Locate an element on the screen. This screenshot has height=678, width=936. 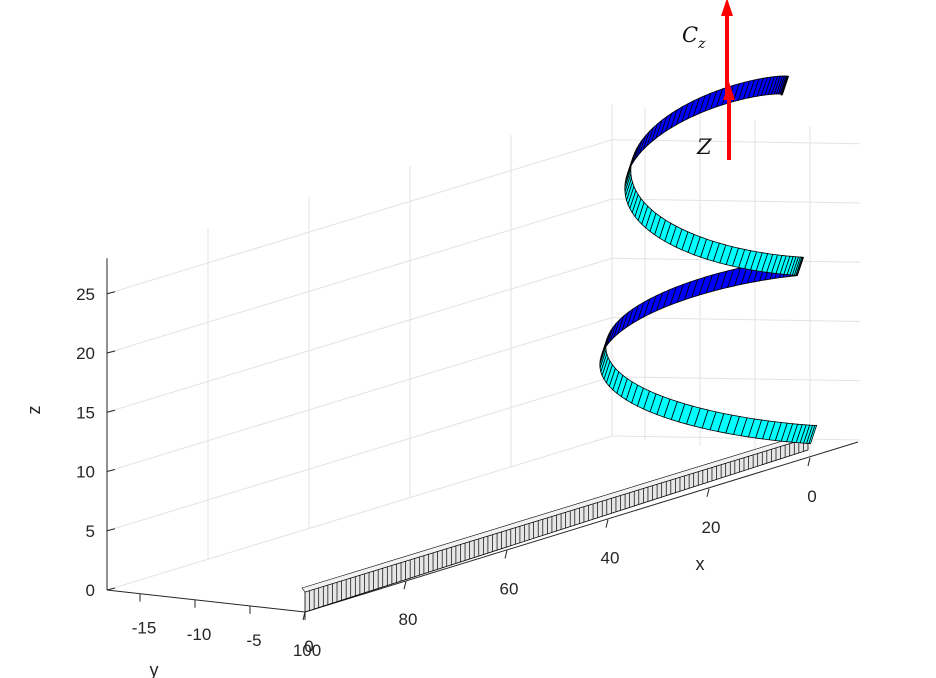
x-tick-label-0: 0 is located at coordinates (811, 496).